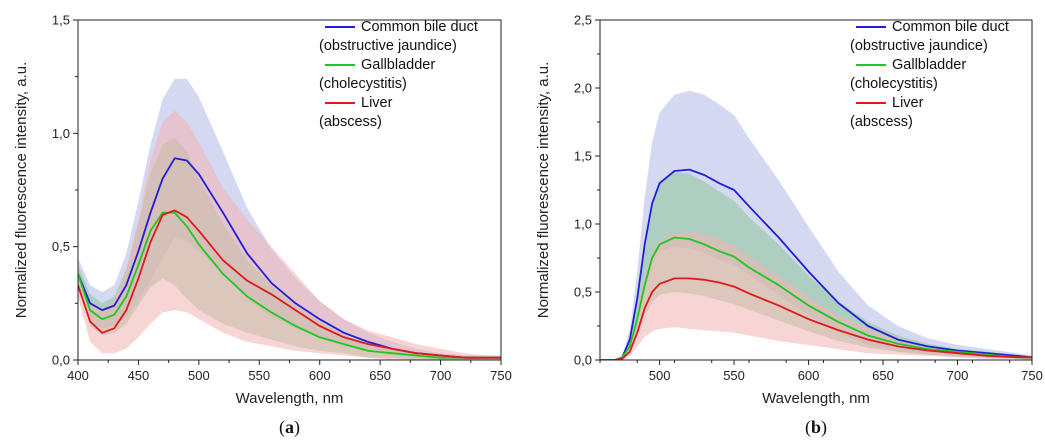 The image size is (1045, 445). Describe the element at coordinates (78, 375) in the screenshot. I see `x-tick-label: 400` at that location.